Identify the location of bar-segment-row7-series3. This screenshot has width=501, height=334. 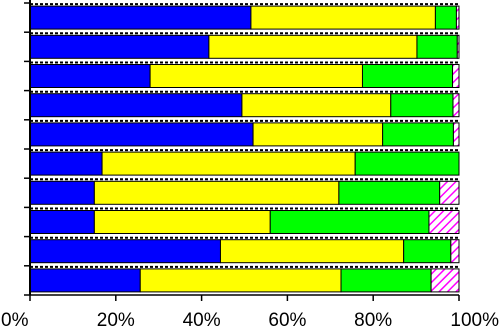
(389, 192).